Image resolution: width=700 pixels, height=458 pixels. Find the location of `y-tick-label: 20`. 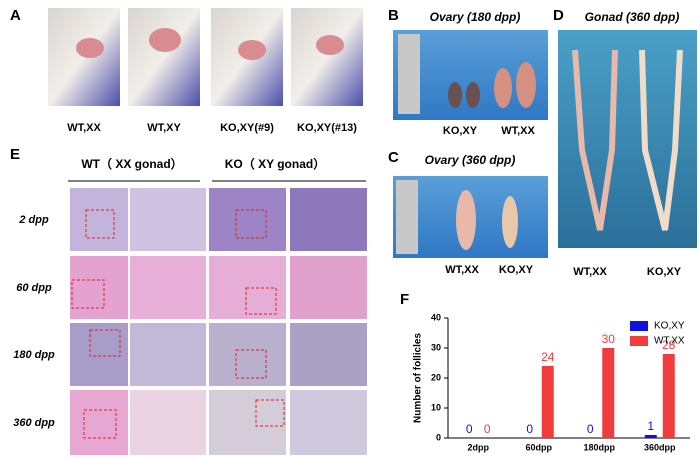

y-tick-label: 20 is located at coordinates (436, 377).